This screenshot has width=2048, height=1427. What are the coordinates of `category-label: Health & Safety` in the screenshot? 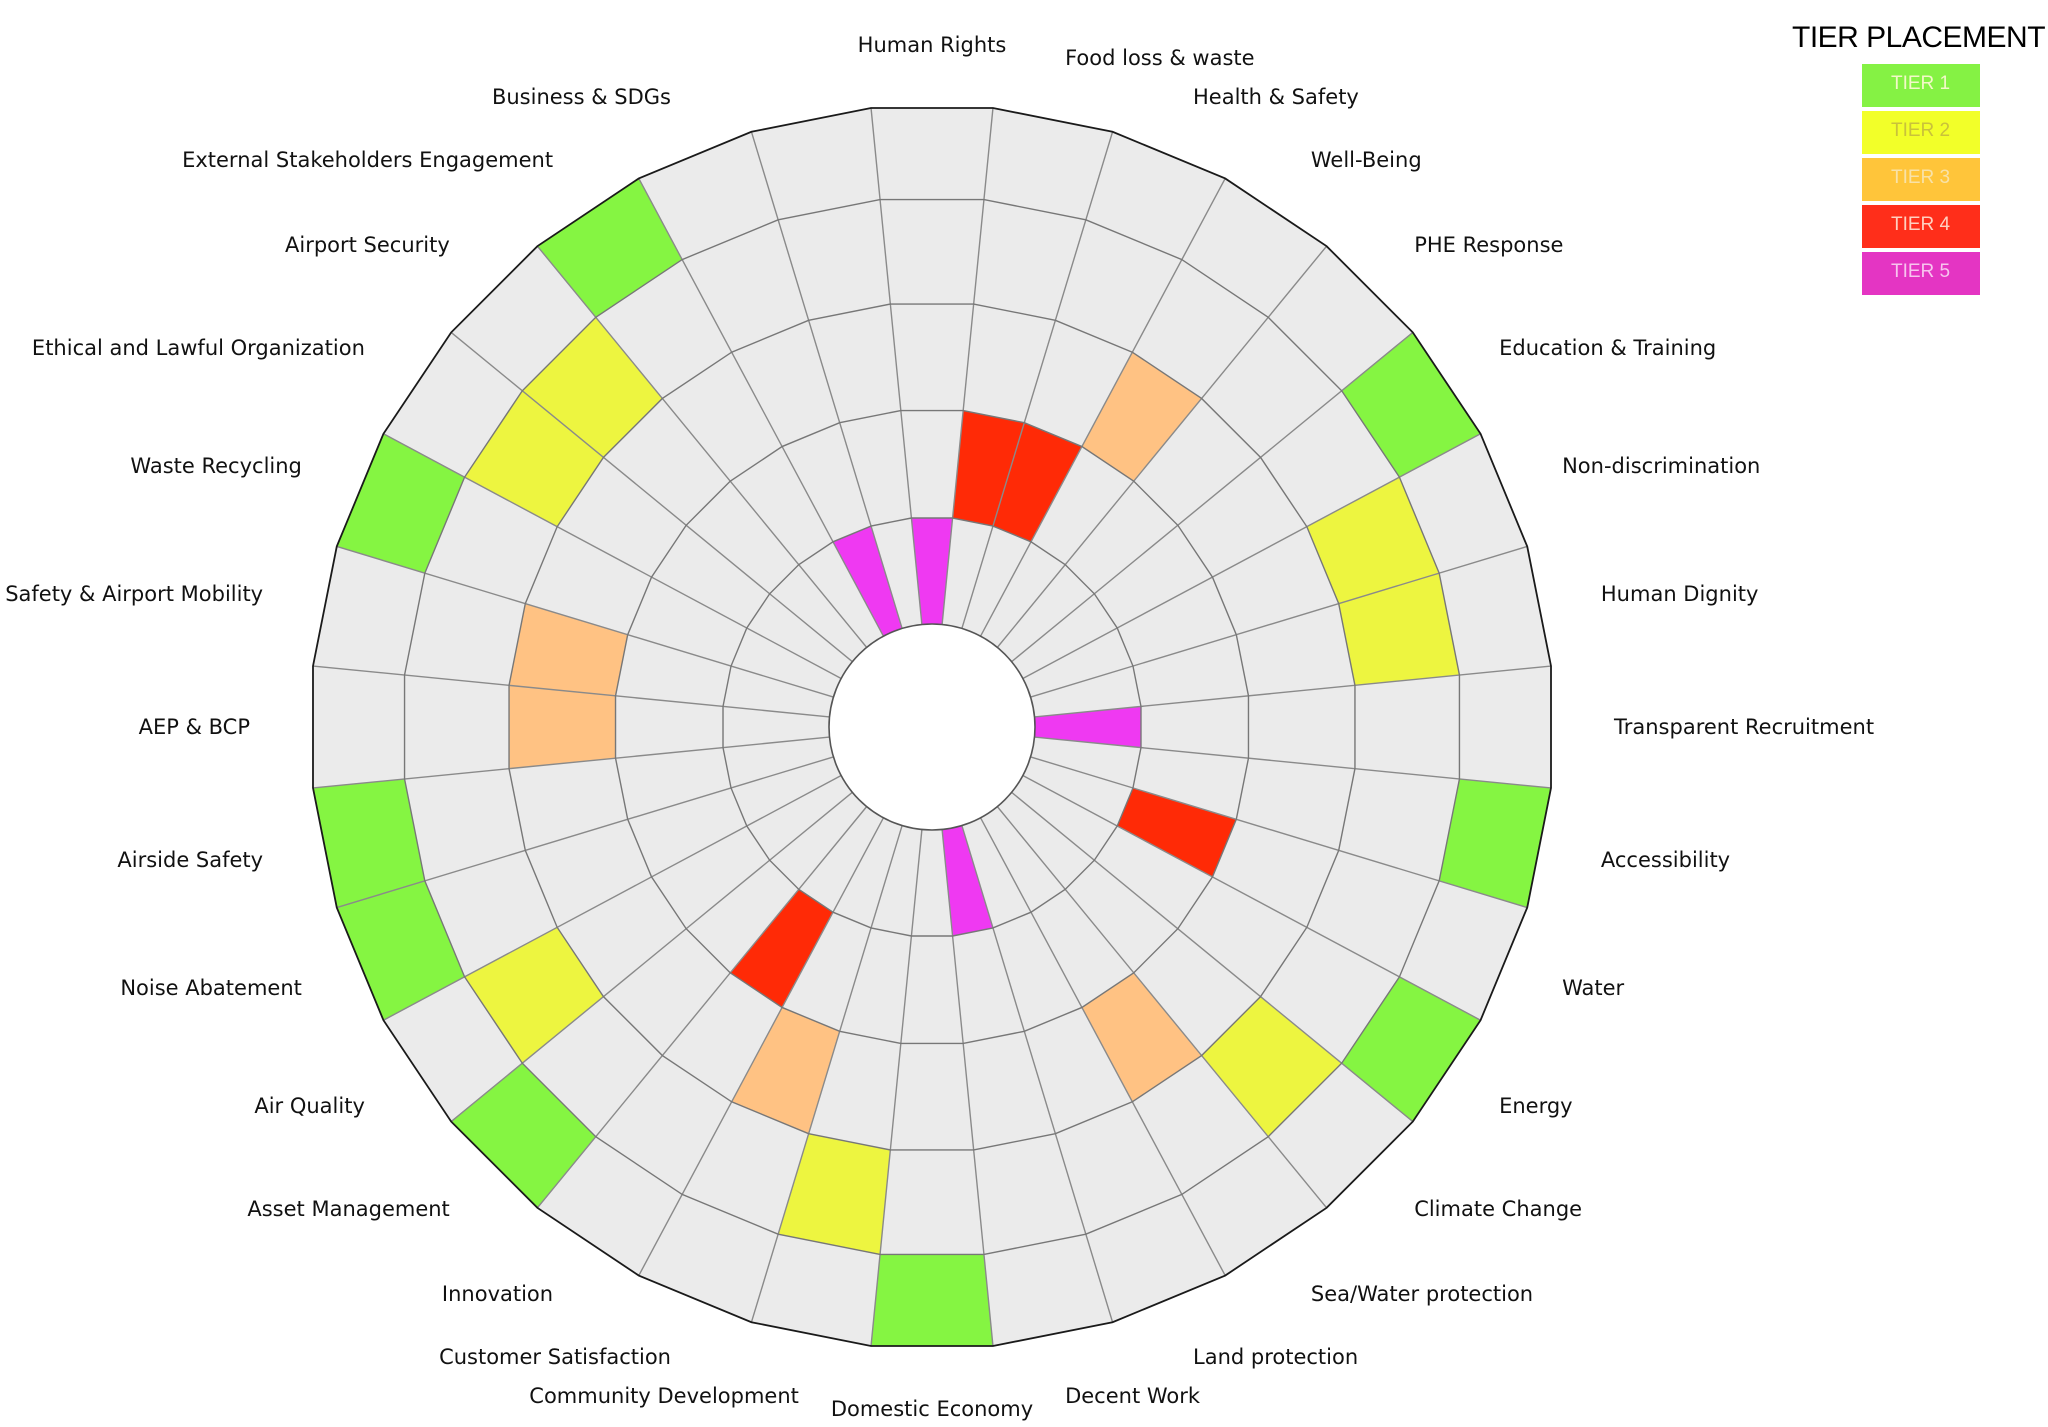 It's located at (1276, 97).